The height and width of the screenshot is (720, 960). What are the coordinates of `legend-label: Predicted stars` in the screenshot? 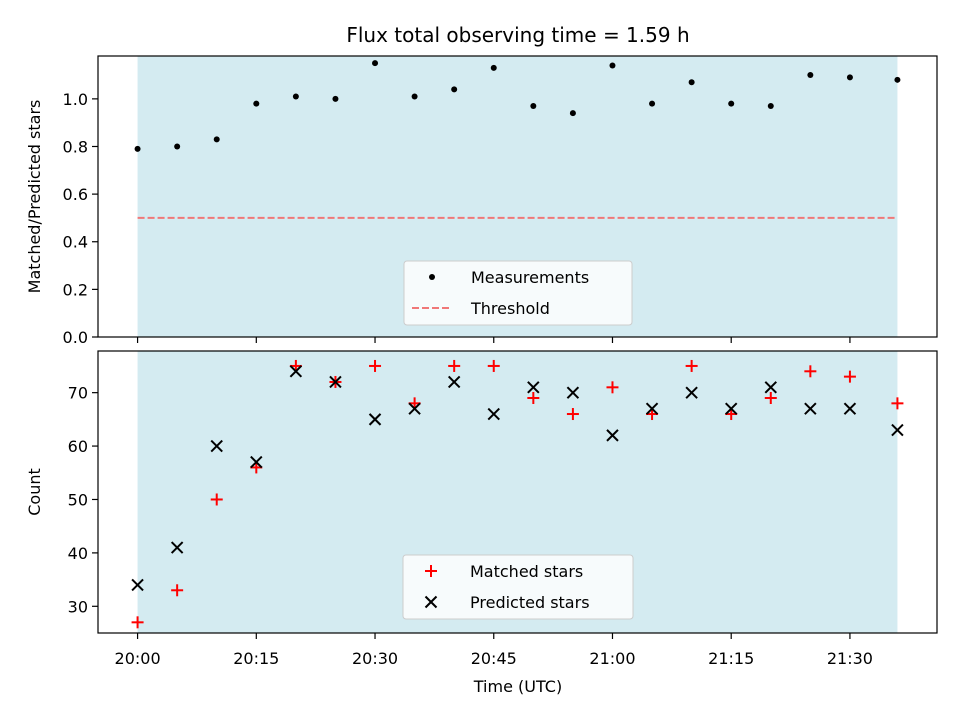 It's located at (530, 602).